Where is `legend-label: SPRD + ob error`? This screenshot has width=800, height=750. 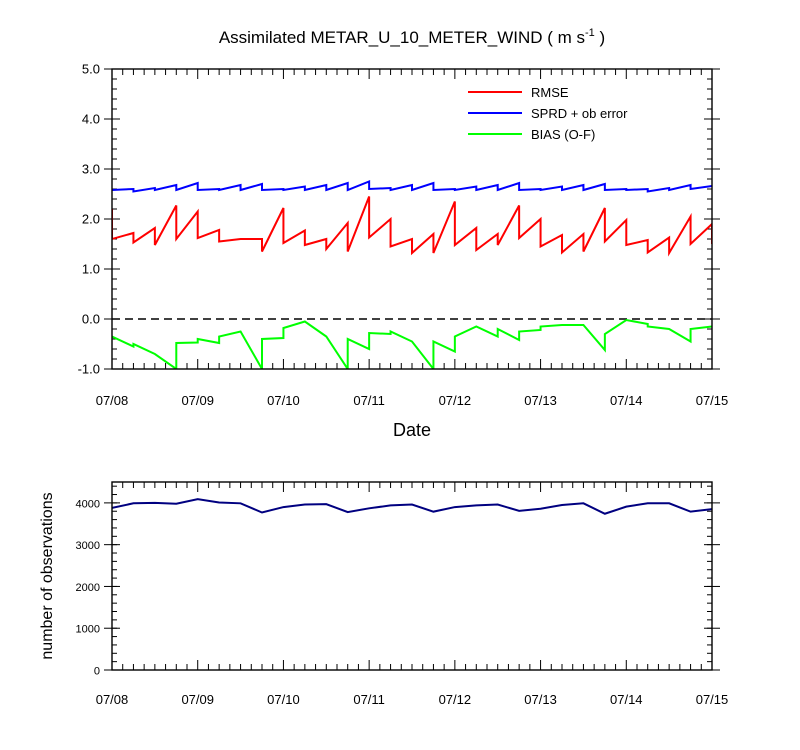 legend-label: SPRD + ob error is located at coordinates (579, 113).